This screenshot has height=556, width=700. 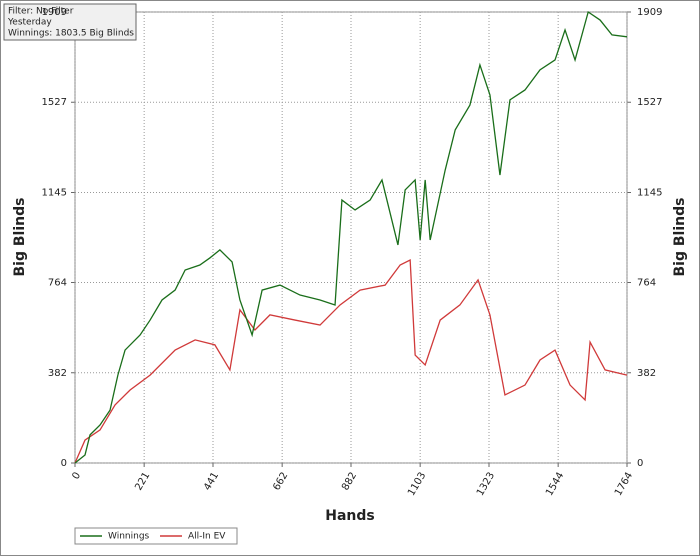 What do you see at coordinates (129, 537) in the screenshot?
I see `legend-label: Winnings` at bounding box center [129, 537].